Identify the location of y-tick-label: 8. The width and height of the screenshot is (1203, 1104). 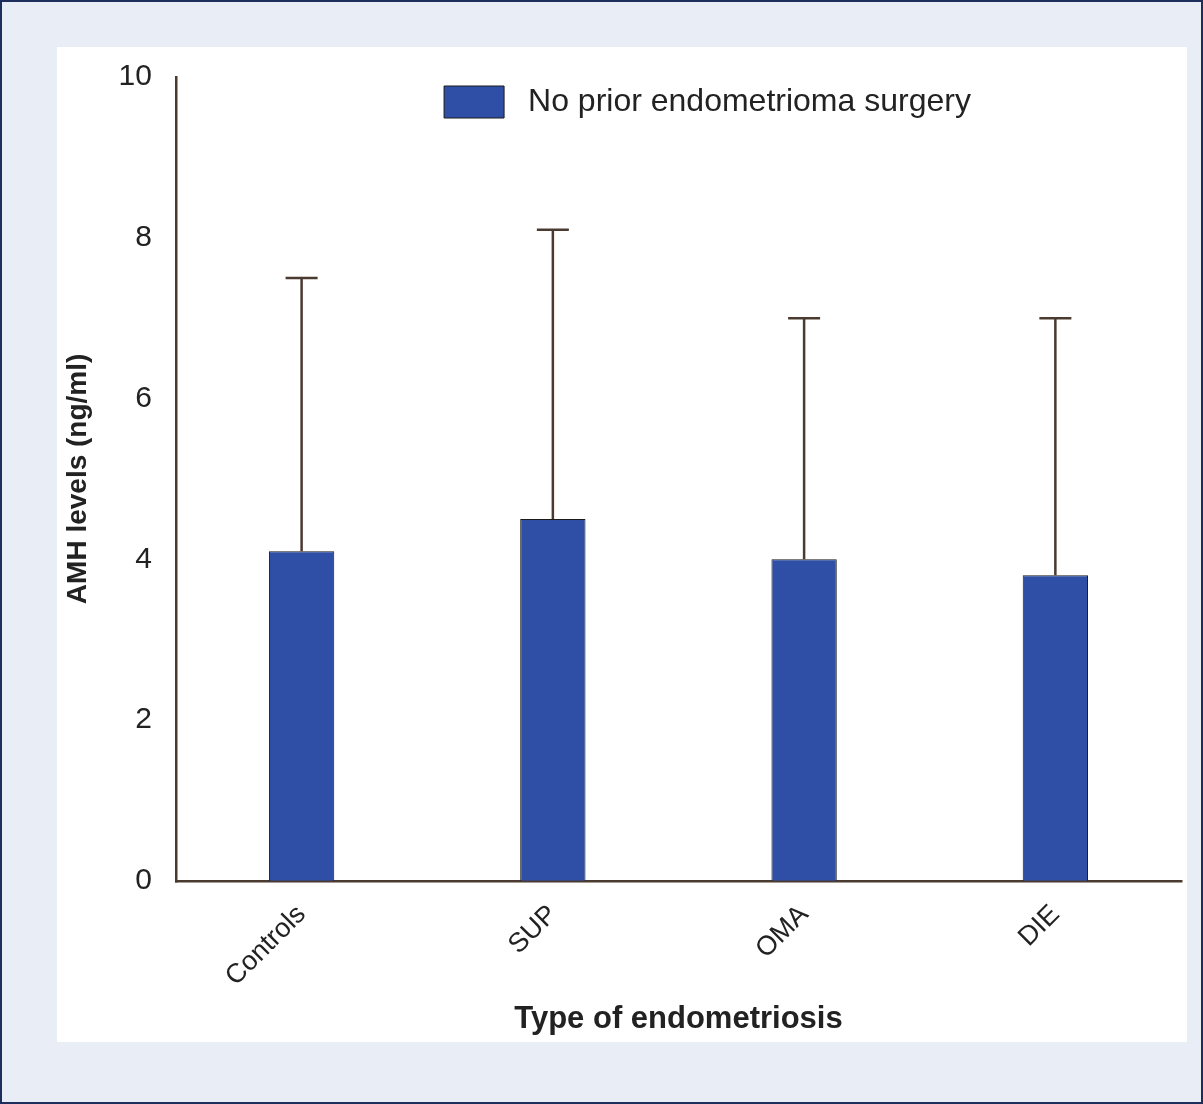
(143, 236).